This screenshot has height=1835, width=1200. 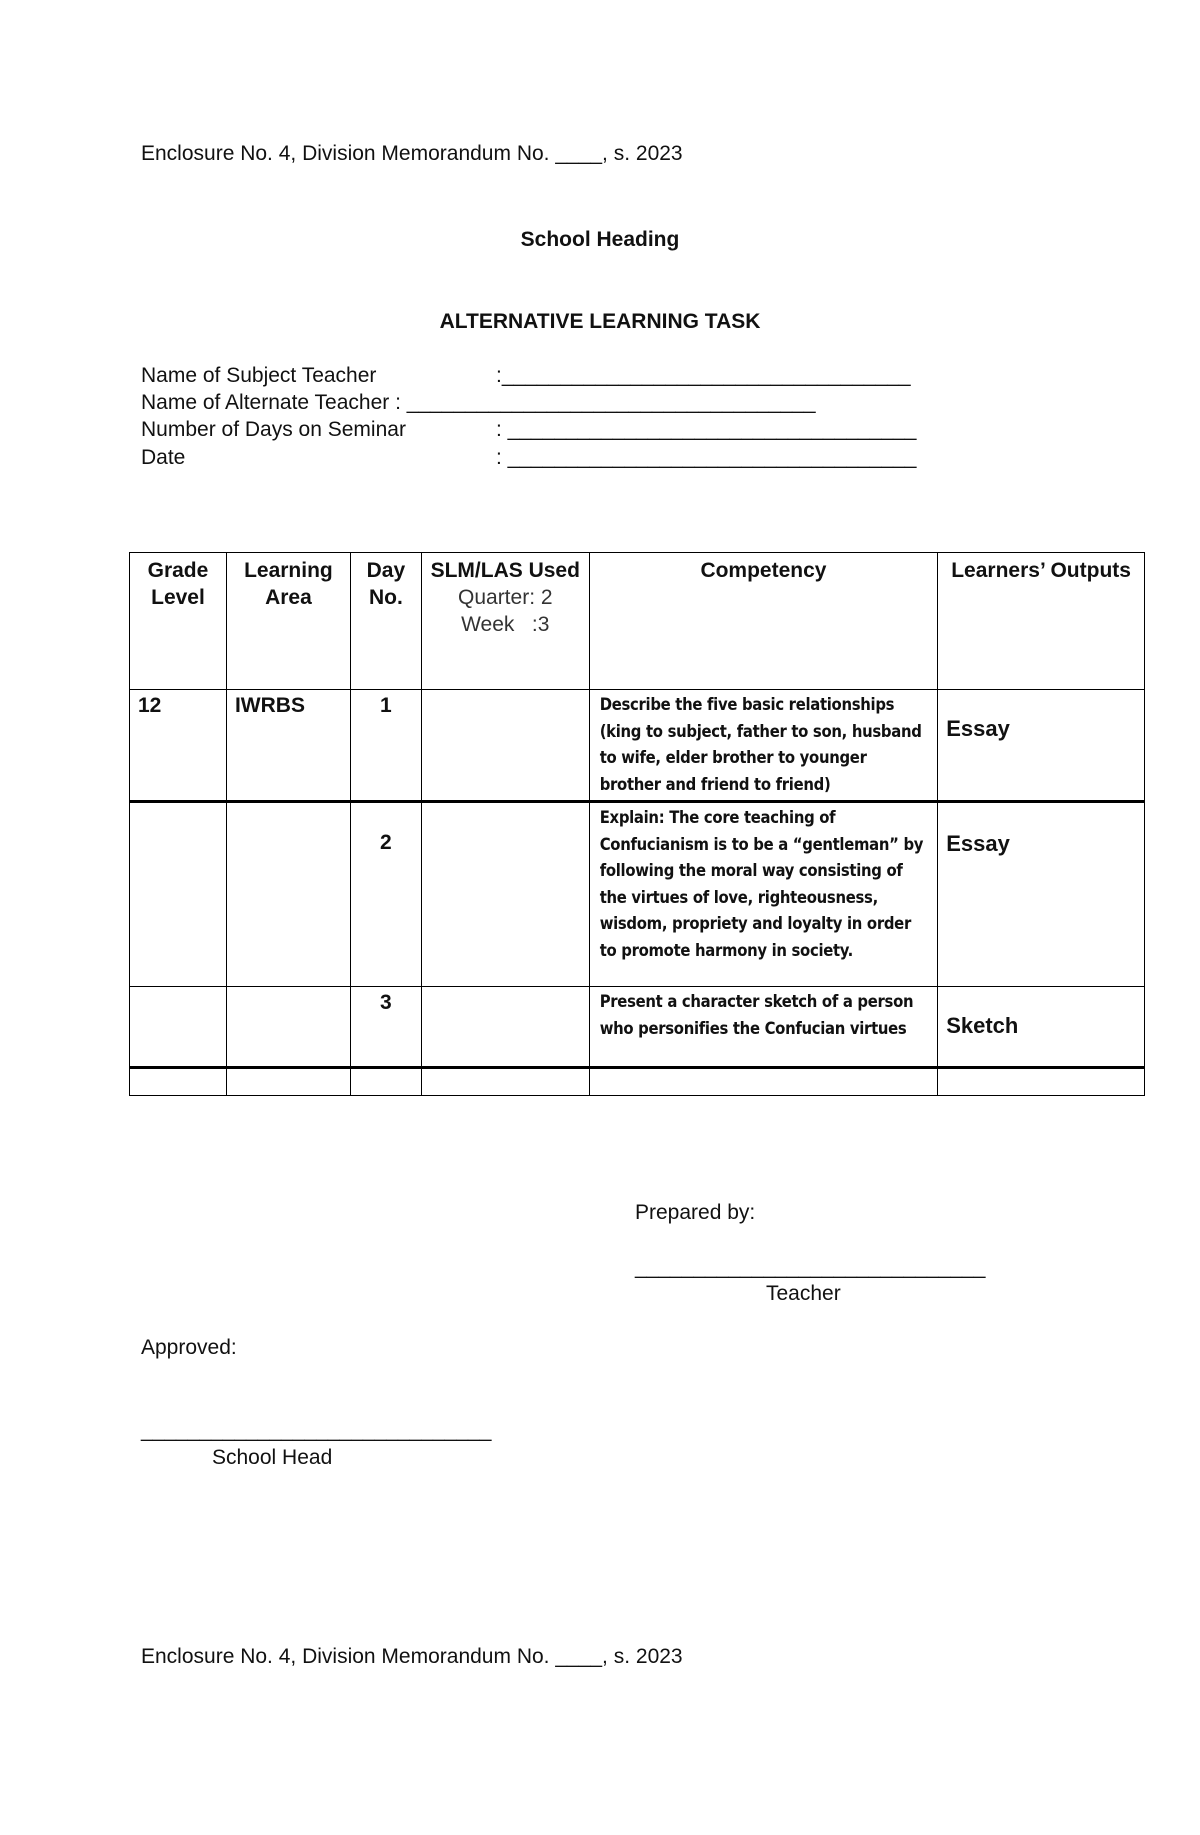 What do you see at coordinates (385, 1027) in the screenshot?
I see `cell-day: 3` at bounding box center [385, 1027].